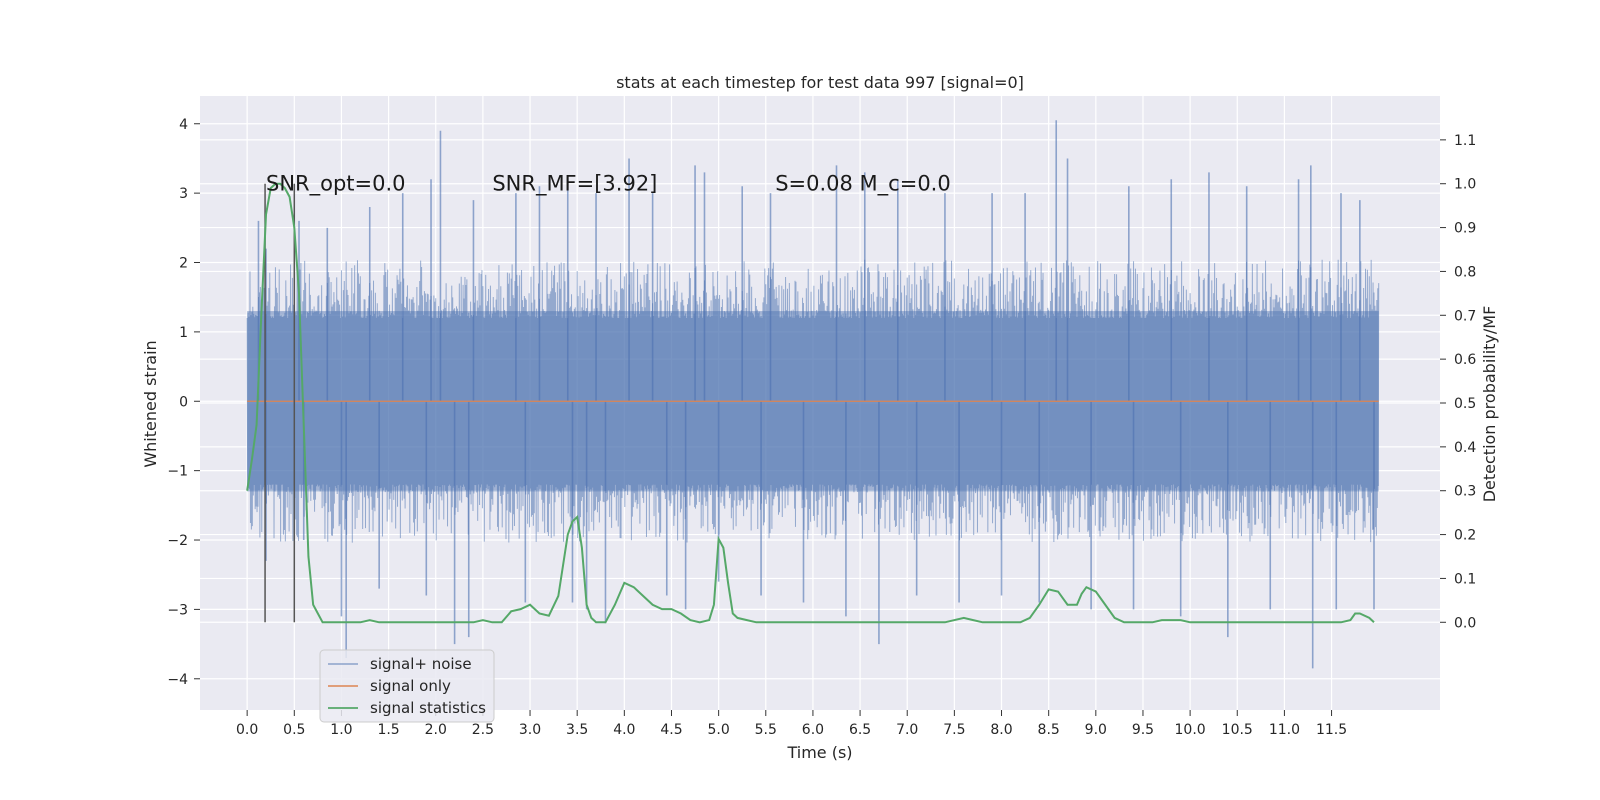  Describe the element at coordinates (1284, 730) in the screenshot. I see `x-tick-label: 11.0` at that location.